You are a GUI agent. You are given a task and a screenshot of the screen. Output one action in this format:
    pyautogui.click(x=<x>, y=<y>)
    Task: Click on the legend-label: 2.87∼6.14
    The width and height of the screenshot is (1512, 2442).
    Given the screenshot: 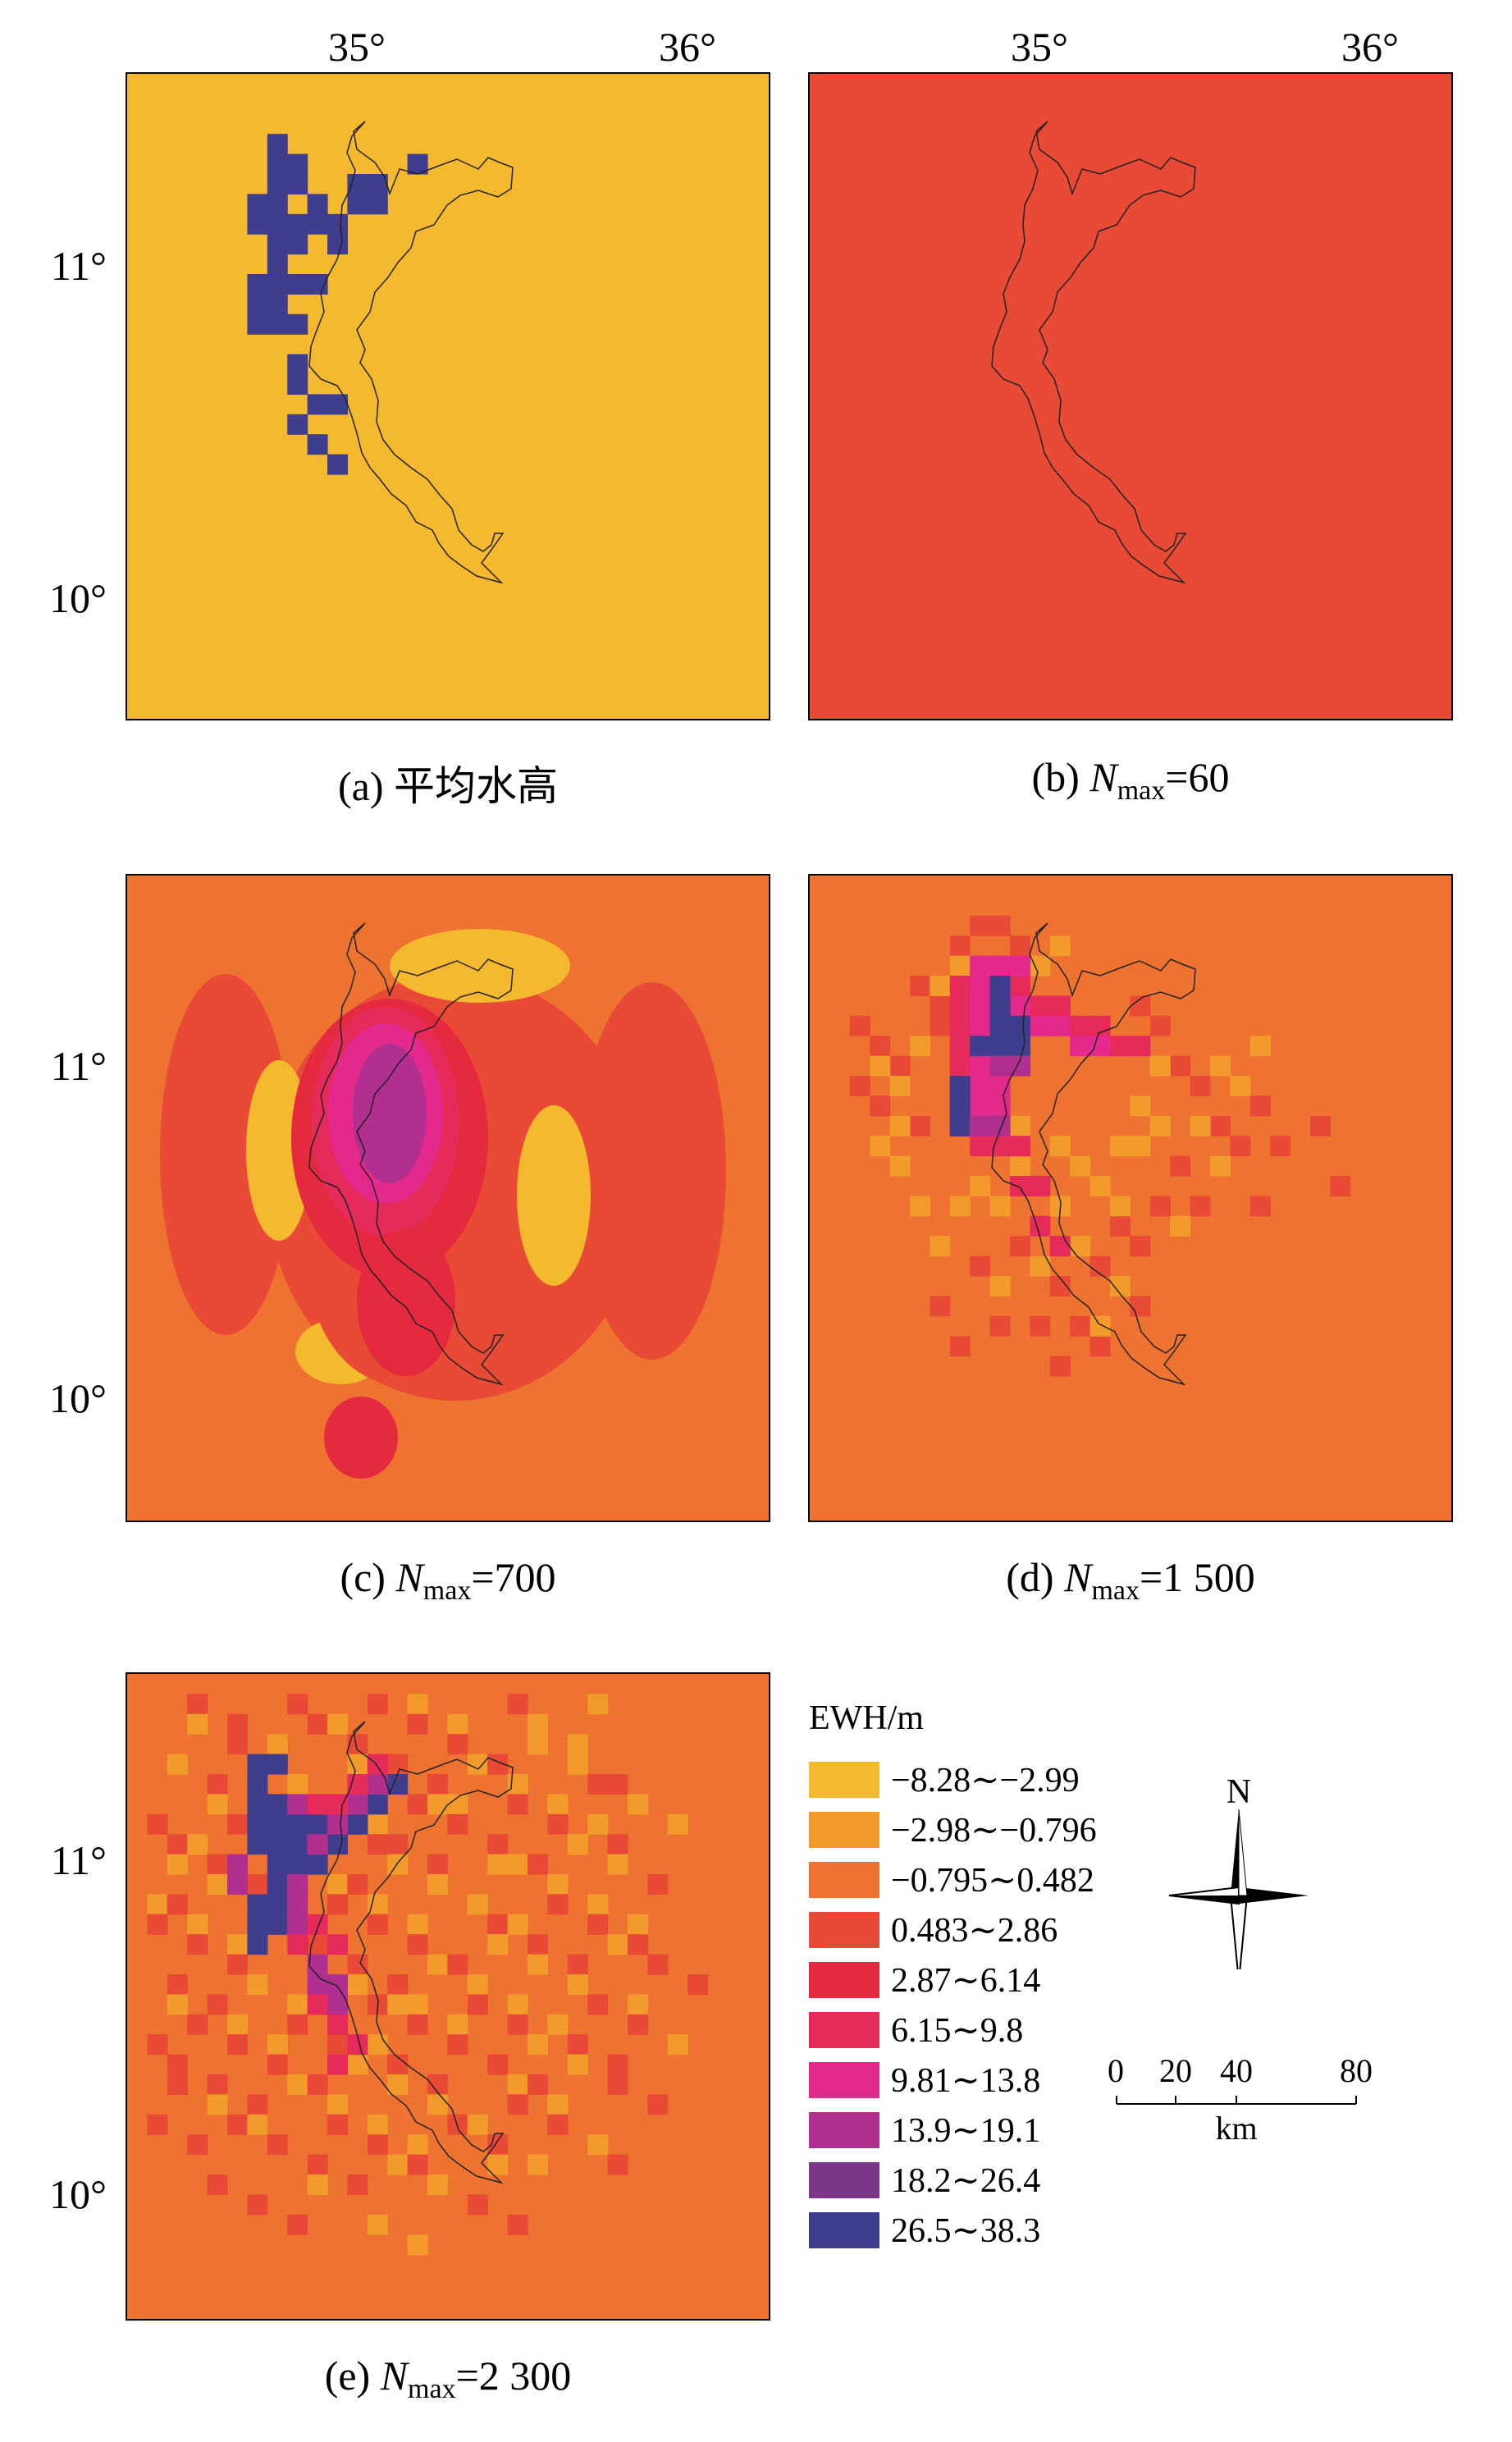 What is the action you would take?
    pyautogui.click(x=966, y=1981)
    